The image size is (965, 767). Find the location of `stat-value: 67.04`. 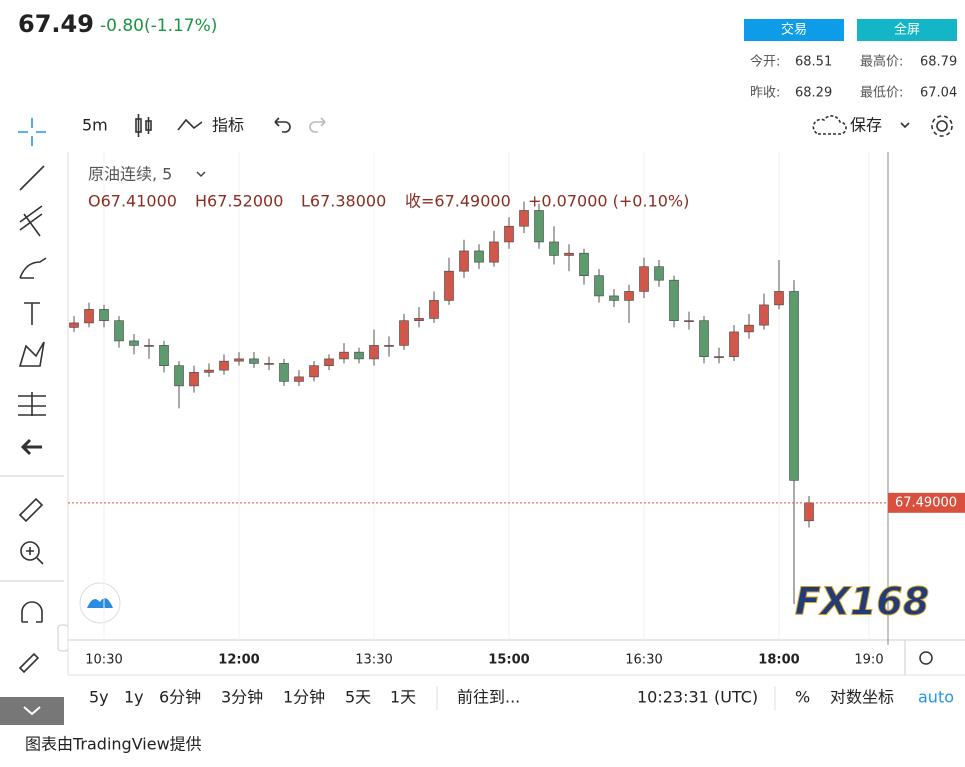

stat-value: 67.04 is located at coordinates (938, 93).